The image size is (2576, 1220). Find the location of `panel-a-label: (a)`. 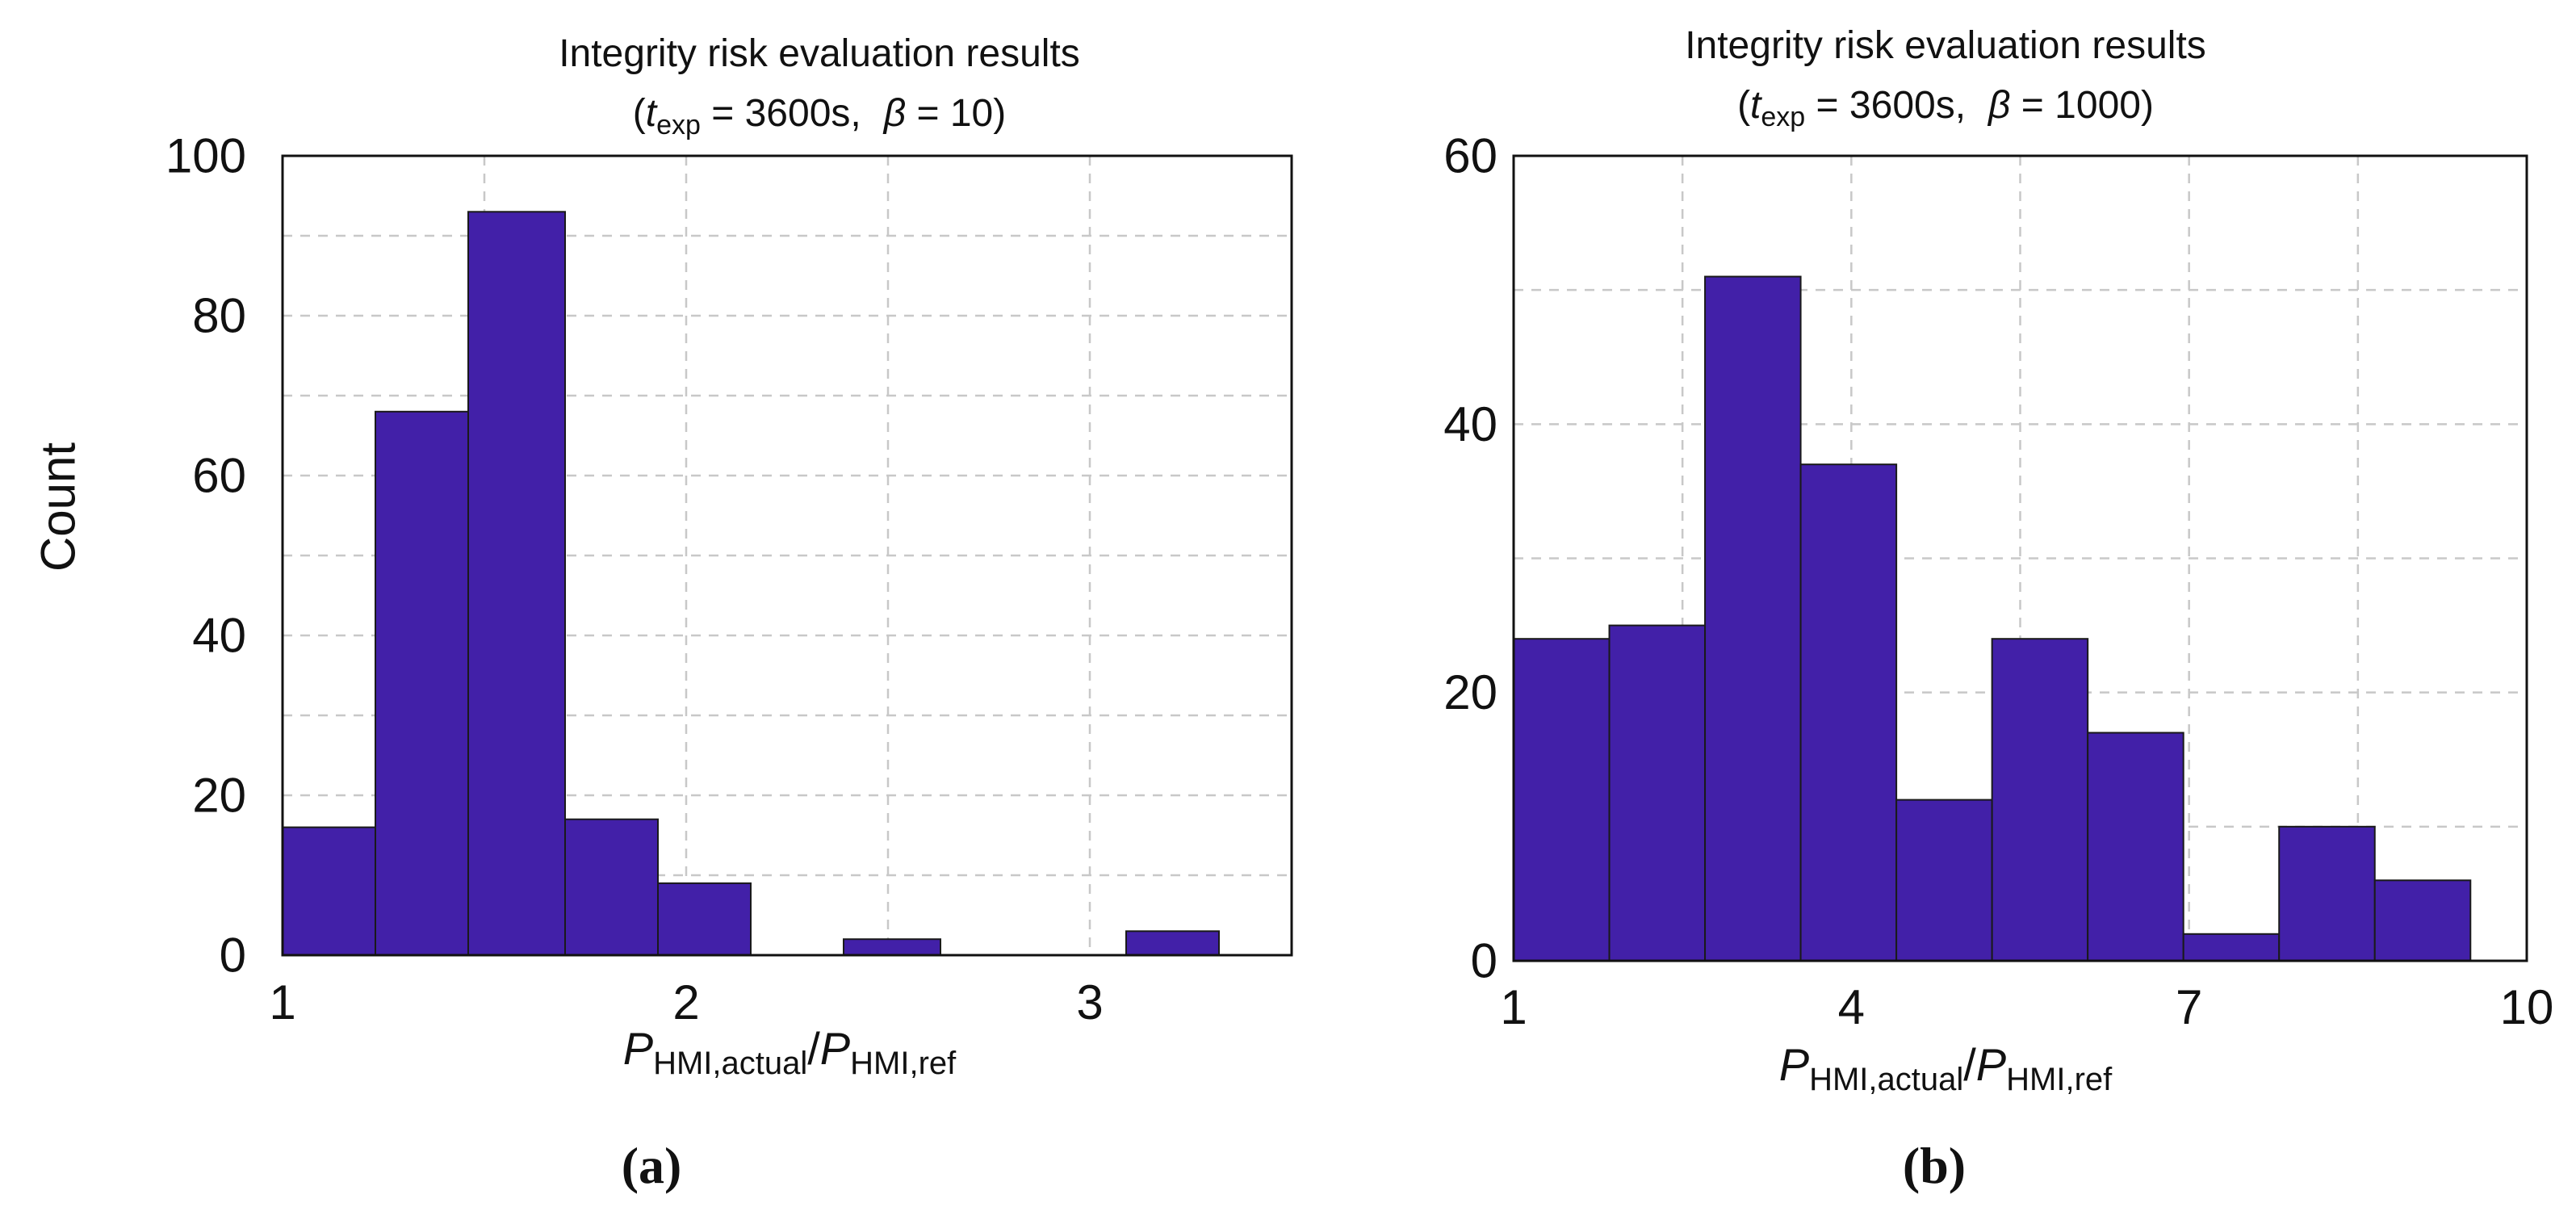

panel-a-label: (a) is located at coordinates (652, 1165).